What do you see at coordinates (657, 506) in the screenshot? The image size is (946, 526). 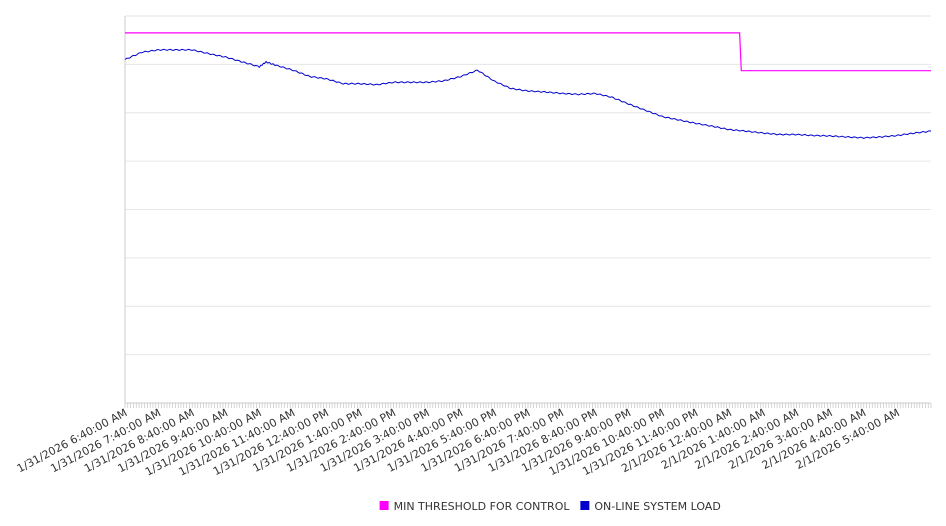 I see `legend-label: ON-LINE SYSTEM LOAD` at bounding box center [657, 506].